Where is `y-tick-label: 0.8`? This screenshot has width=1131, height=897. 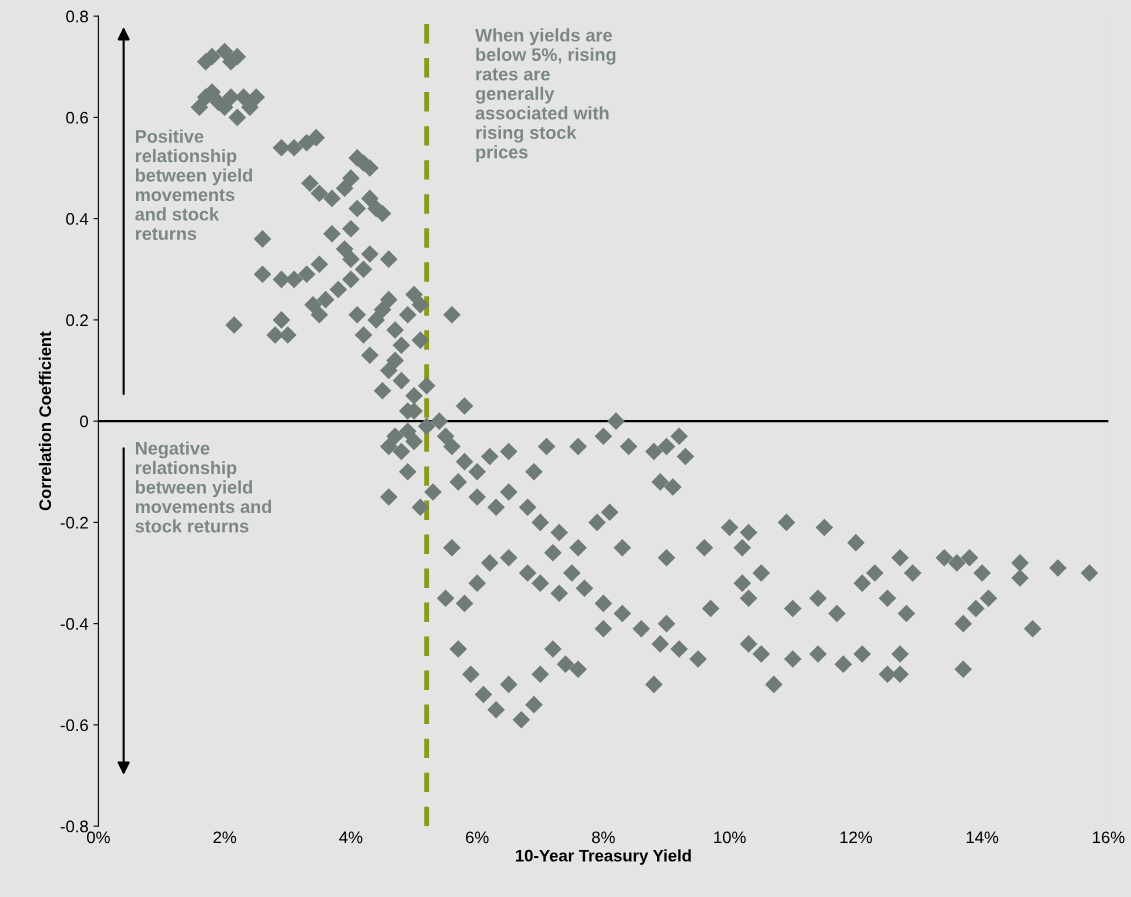
y-tick-label: 0.8 is located at coordinates (77, 16).